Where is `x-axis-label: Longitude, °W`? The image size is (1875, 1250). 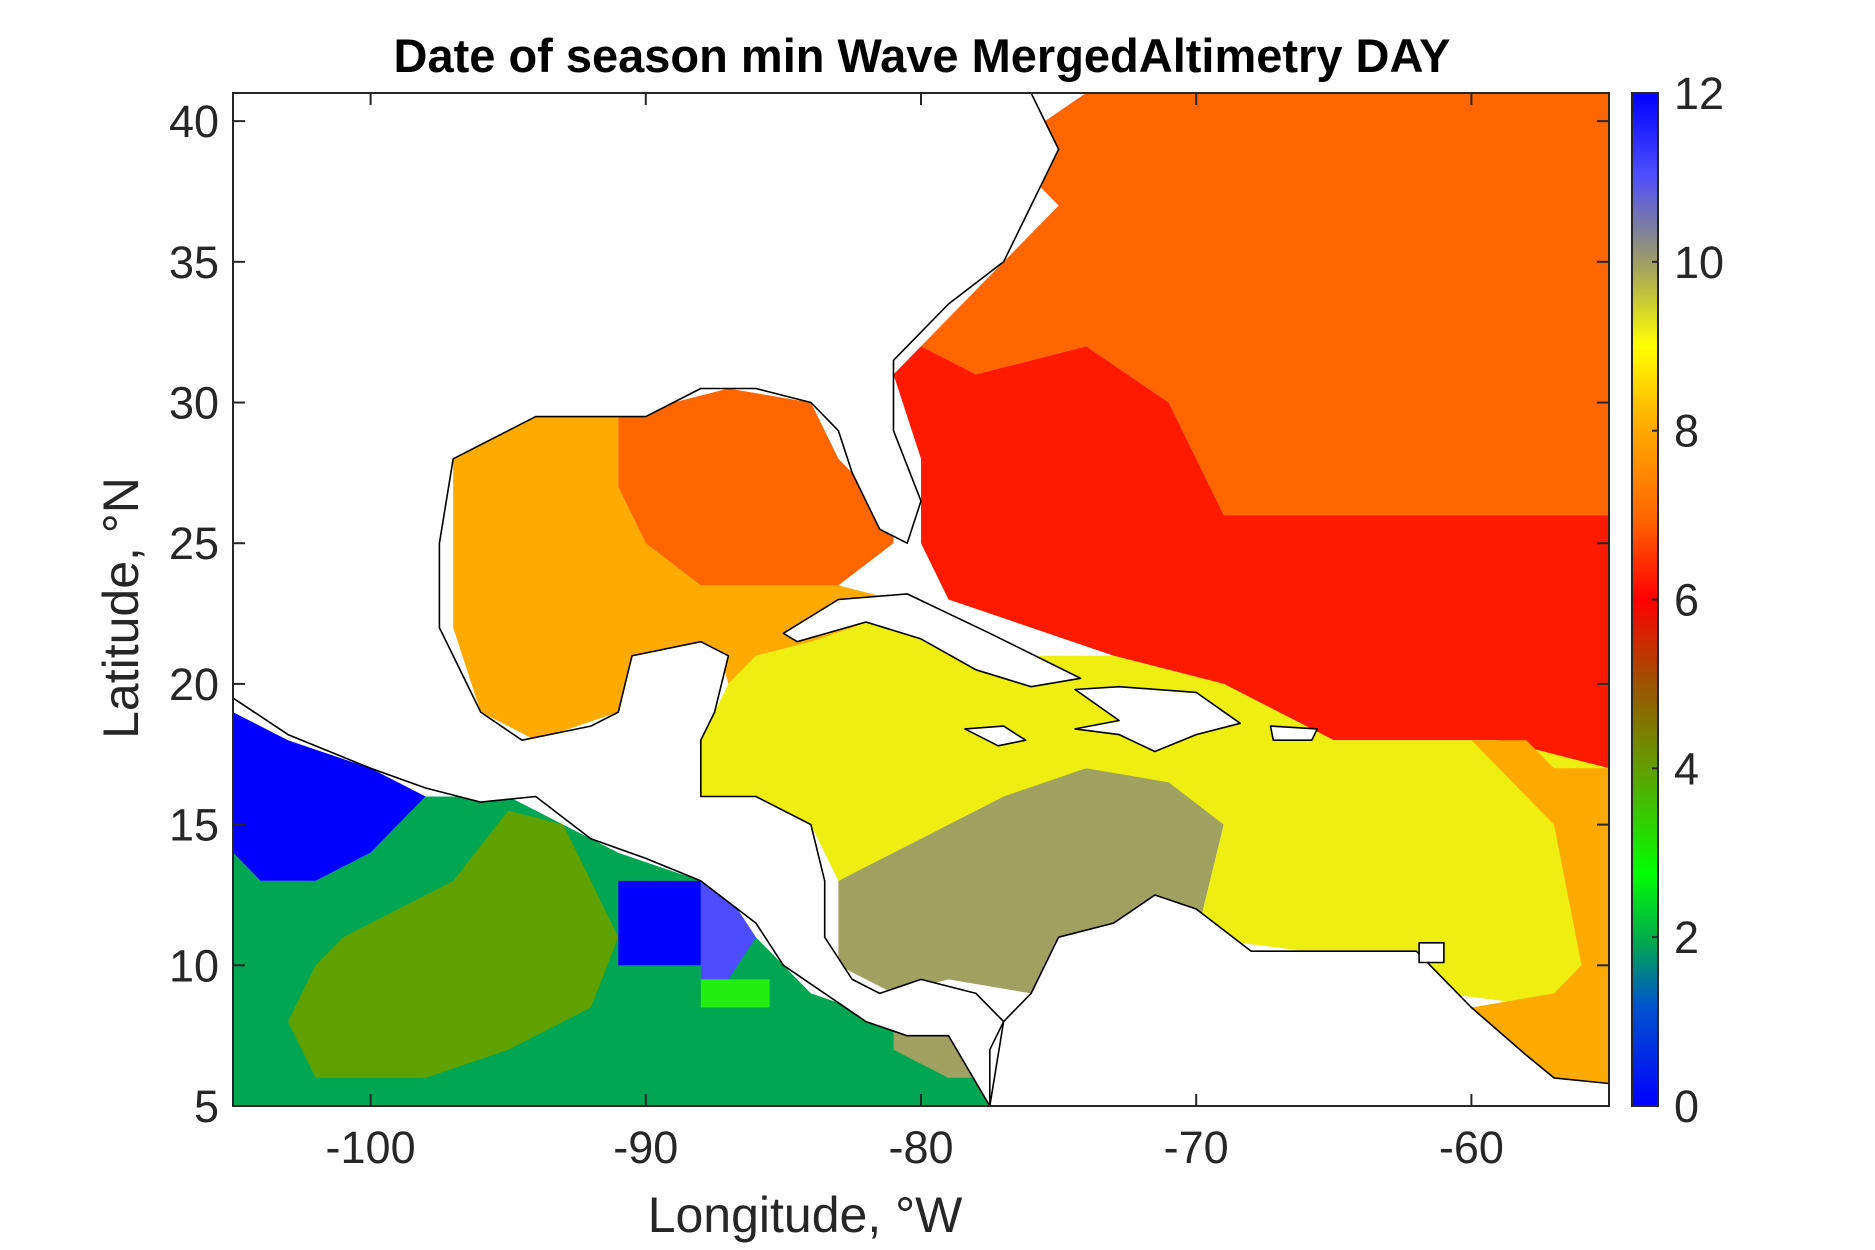 x-axis-label: Longitude, °W is located at coordinates (805, 1215).